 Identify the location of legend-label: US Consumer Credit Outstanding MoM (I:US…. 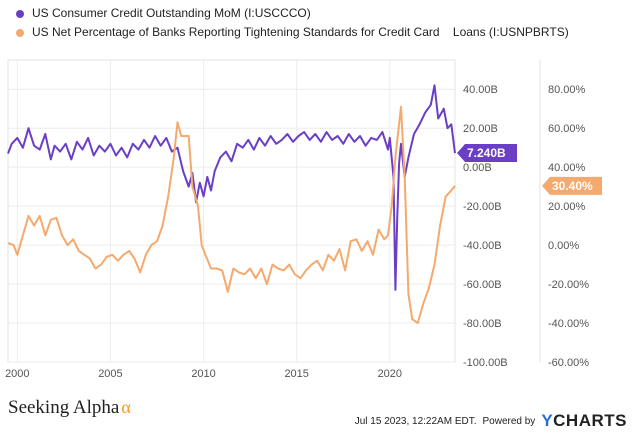
(171, 13).